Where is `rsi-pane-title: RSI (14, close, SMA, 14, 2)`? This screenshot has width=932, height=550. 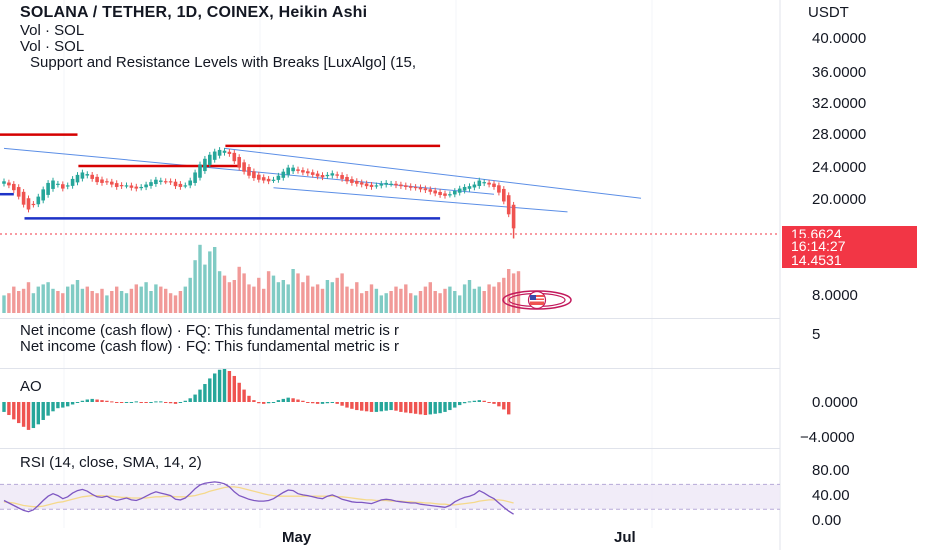 rsi-pane-title: RSI (14, close, SMA, 14, 2) is located at coordinates (111, 462).